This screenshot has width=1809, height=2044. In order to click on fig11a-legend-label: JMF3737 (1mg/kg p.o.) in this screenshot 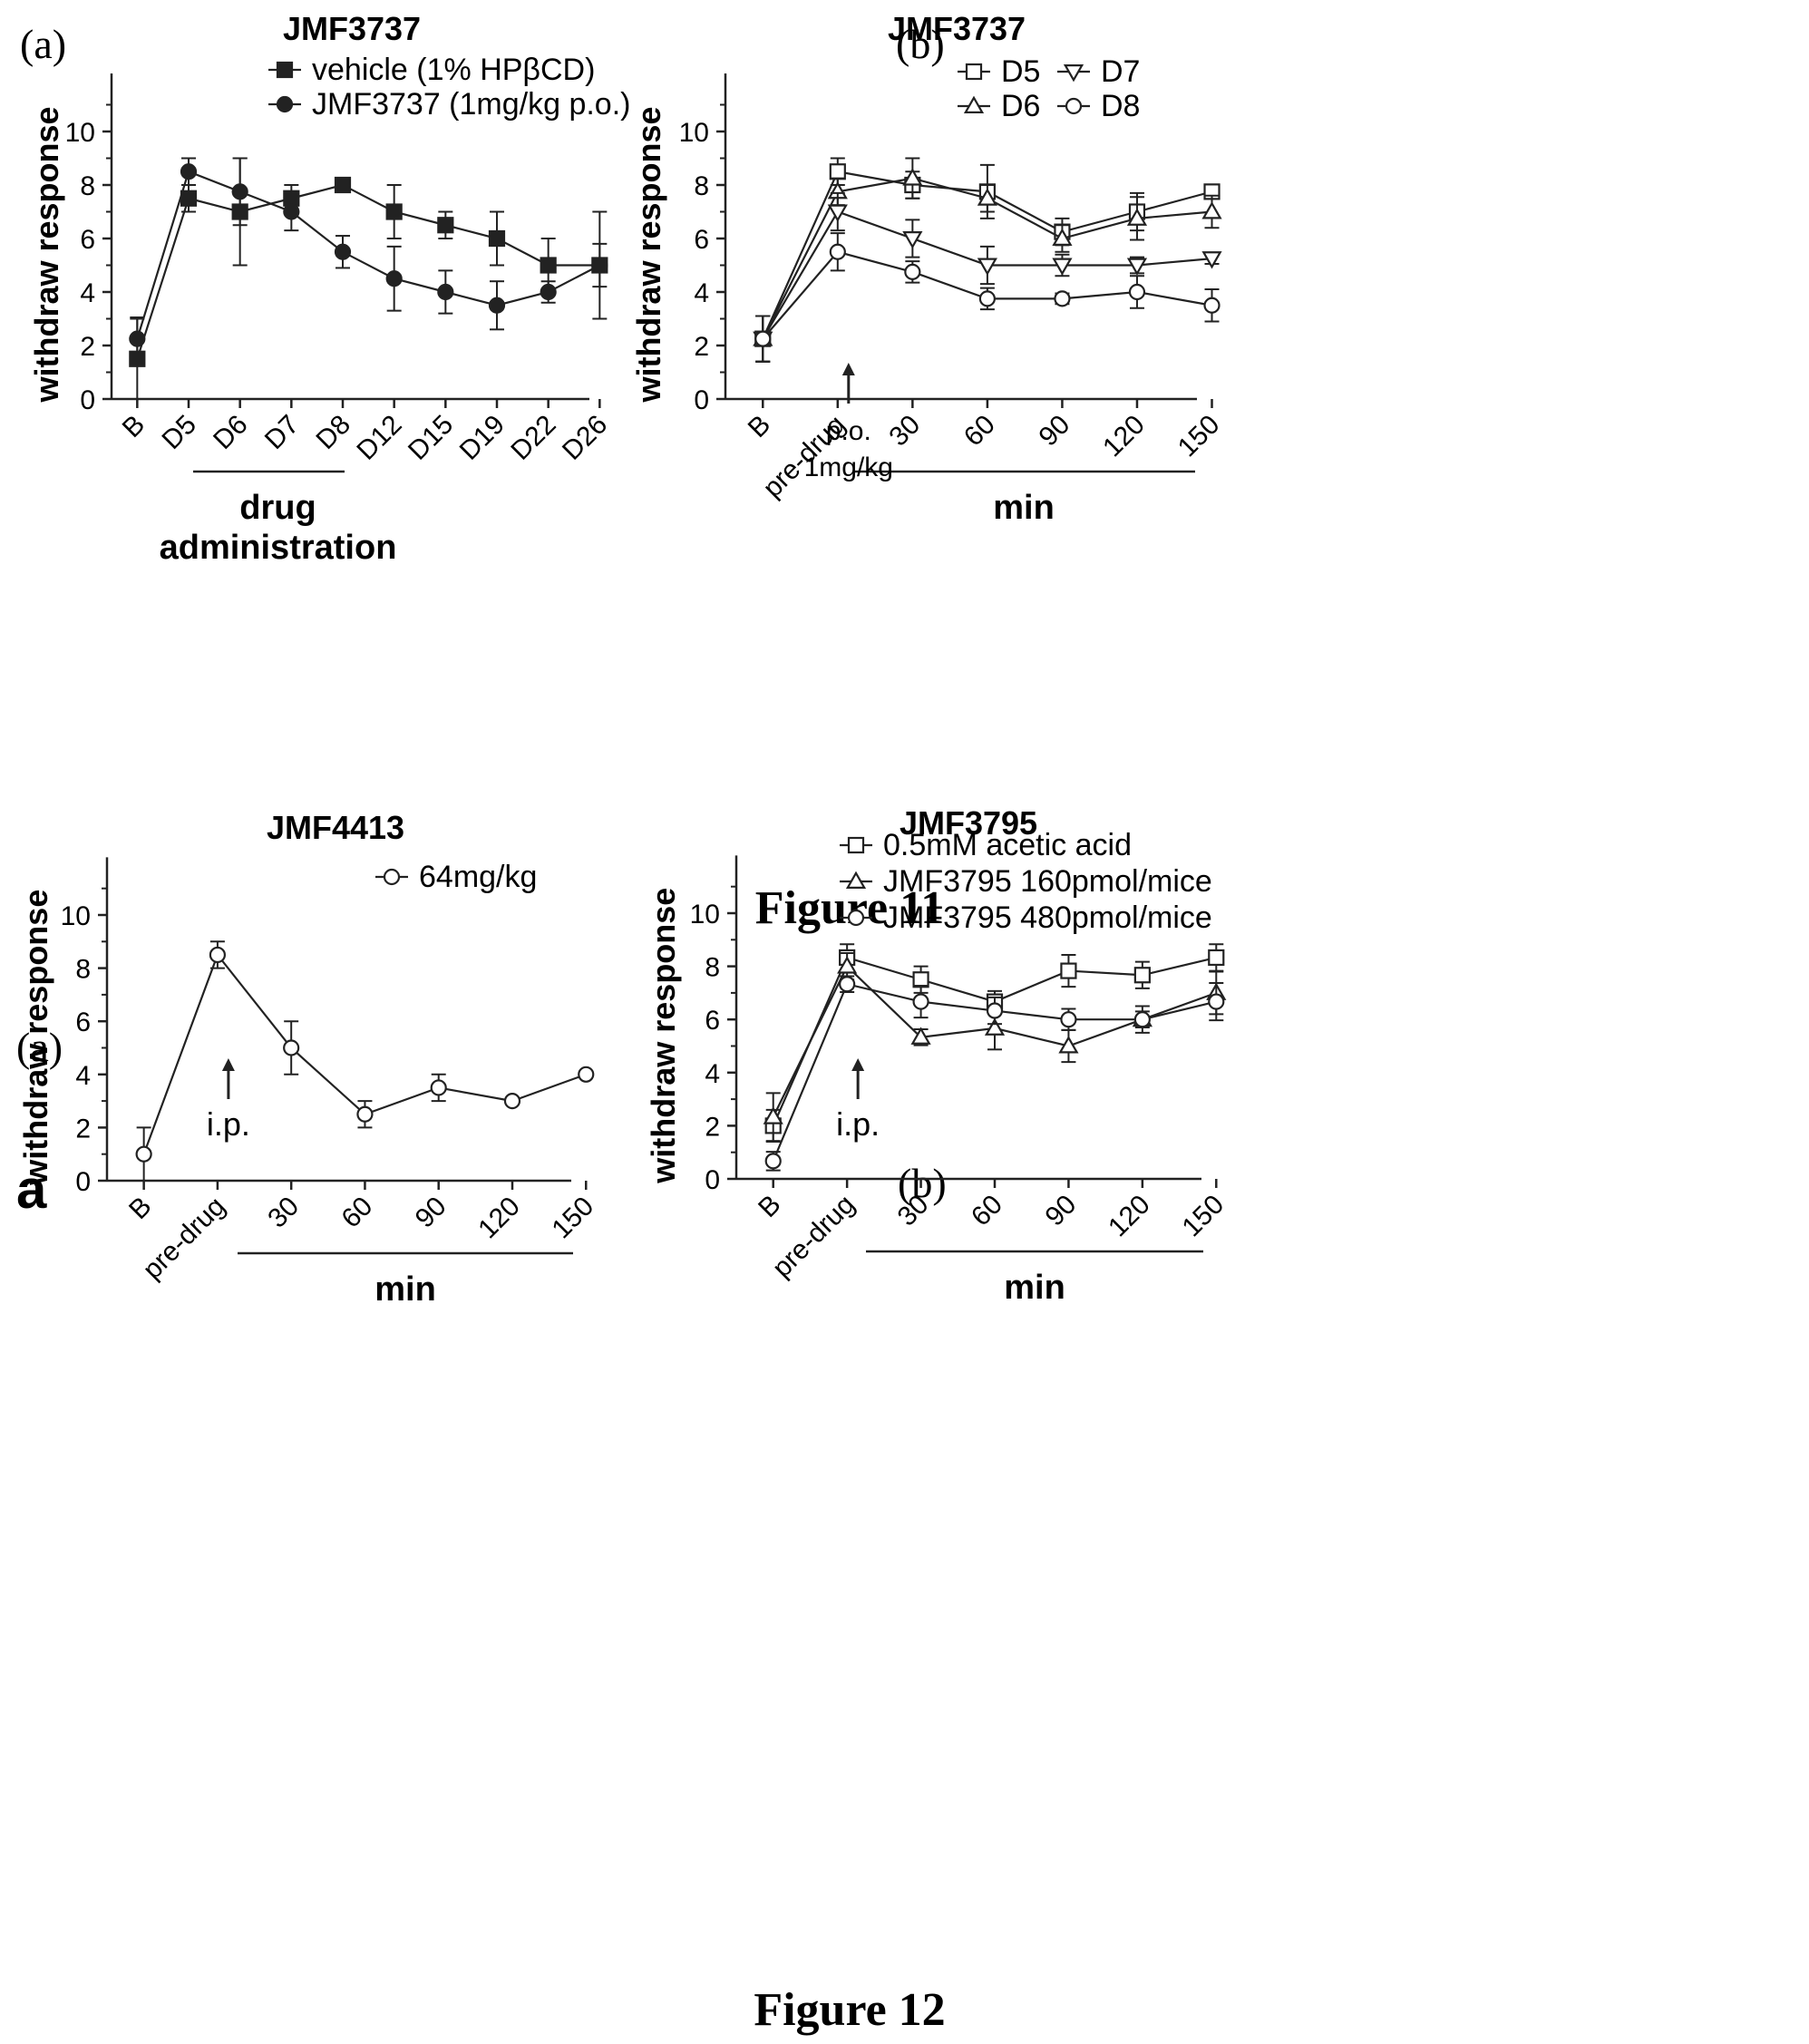, I will do `click(471, 104)`.